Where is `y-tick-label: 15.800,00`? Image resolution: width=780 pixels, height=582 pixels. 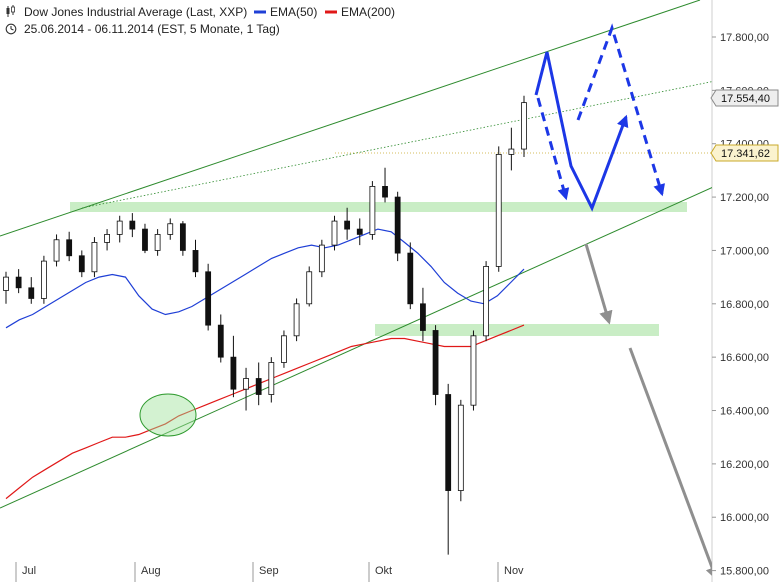
y-tick-label: 15.800,00 is located at coordinates (744, 572).